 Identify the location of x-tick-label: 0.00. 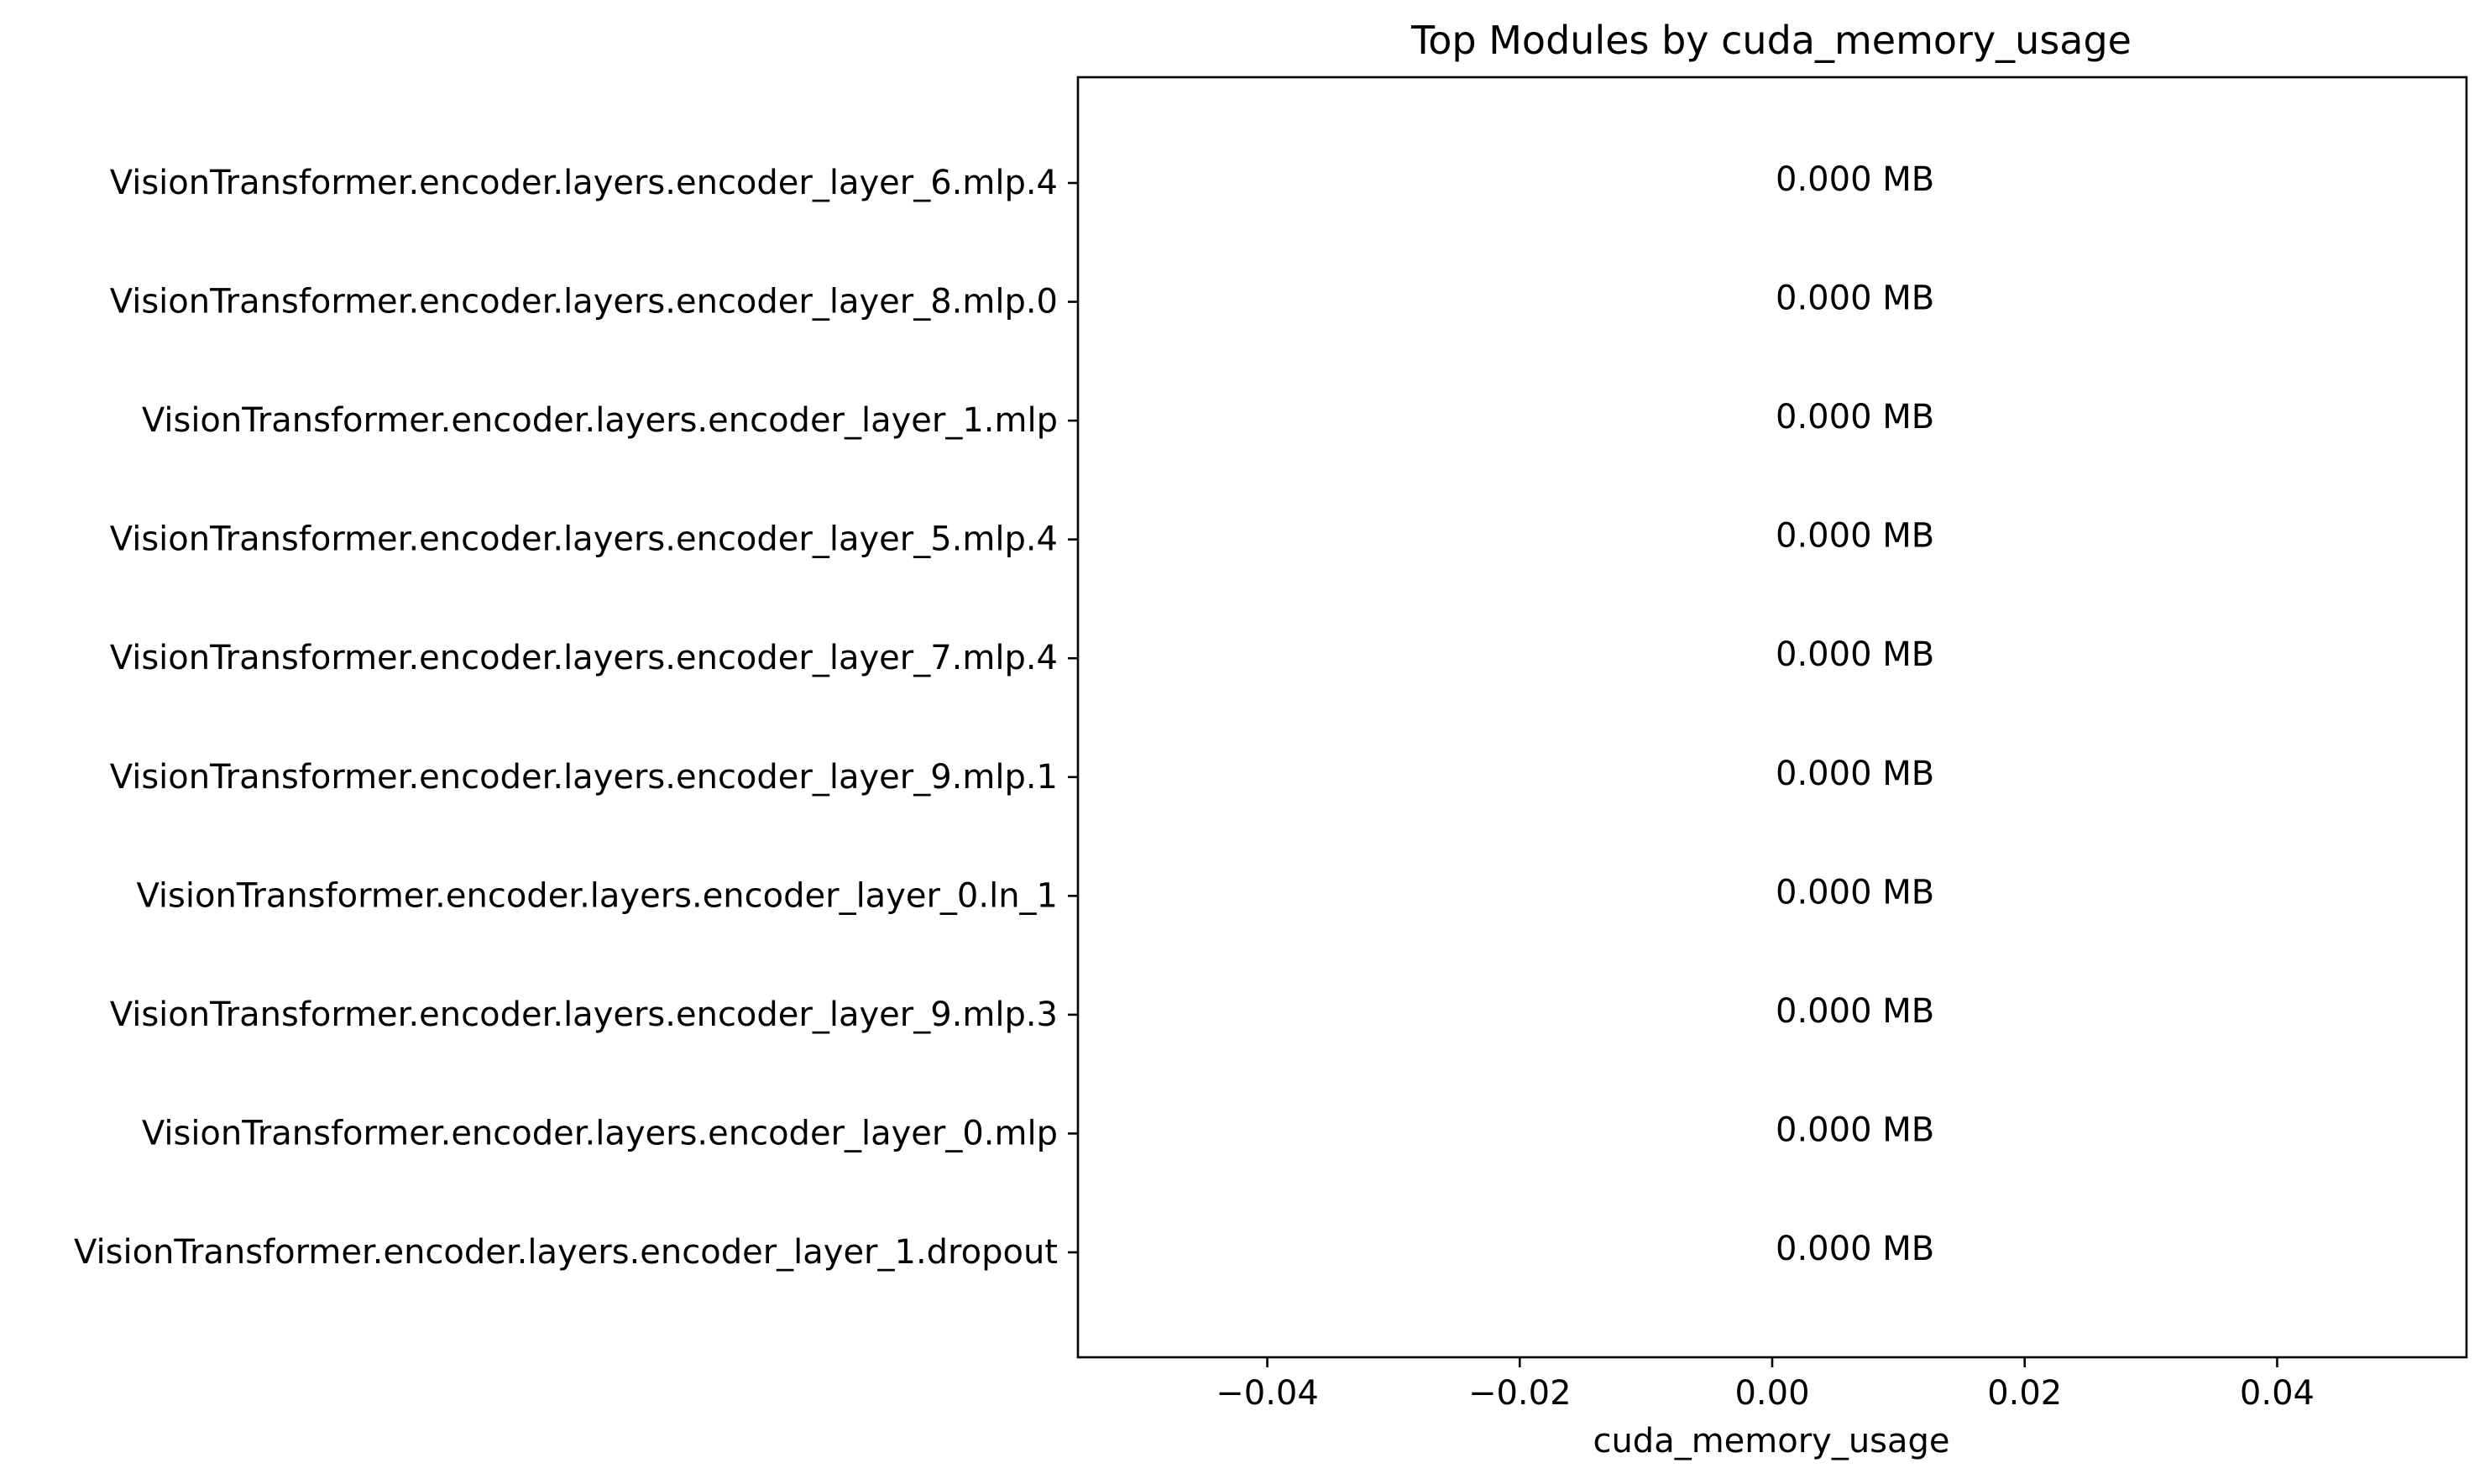
(1771, 1393).